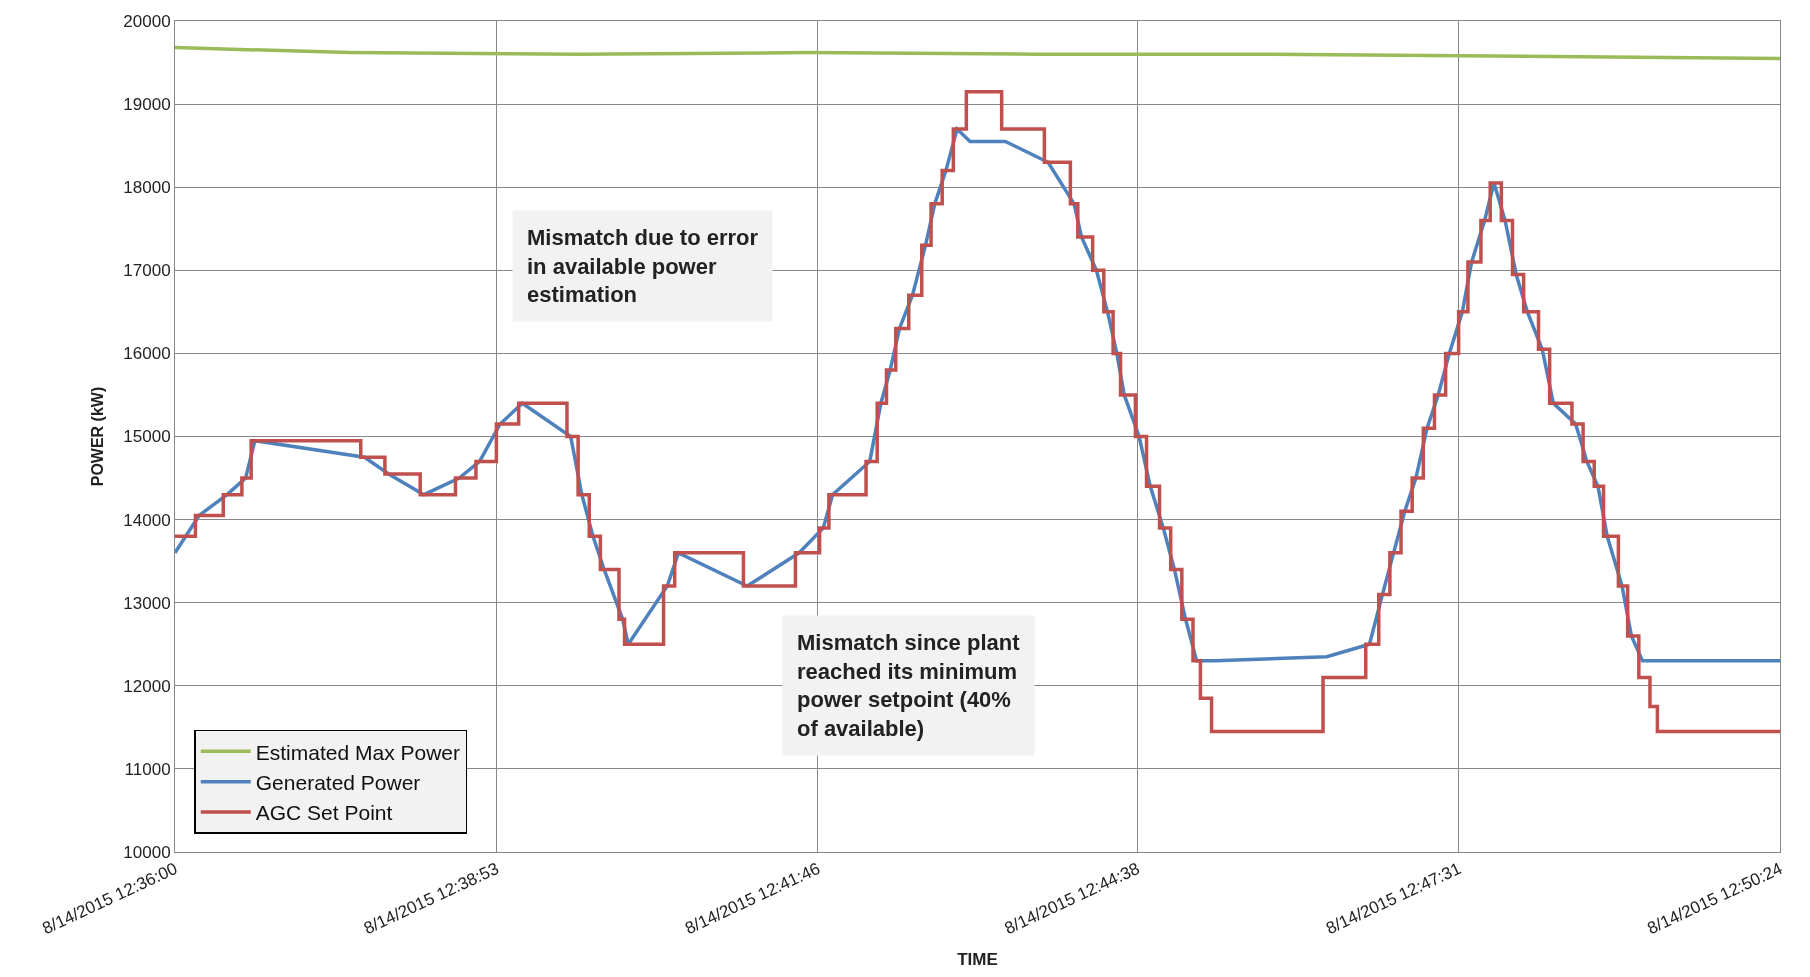 Image resolution: width=1810 pixels, height=977 pixels. Describe the element at coordinates (338, 782) in the screenshot. I see `legend-label: Generated Power` at that location.